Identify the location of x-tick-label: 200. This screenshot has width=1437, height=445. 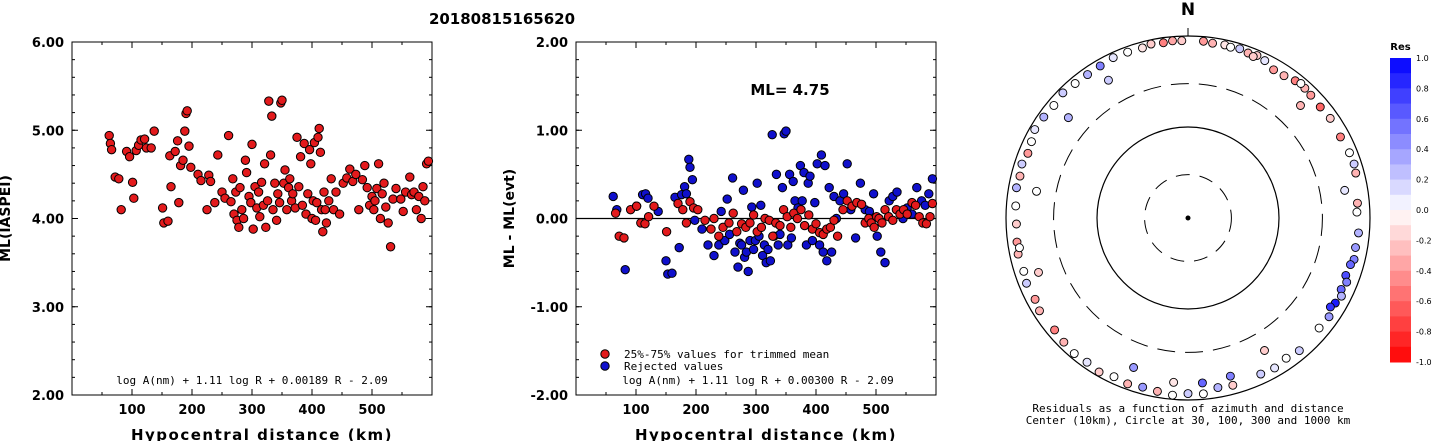
(191, 410).